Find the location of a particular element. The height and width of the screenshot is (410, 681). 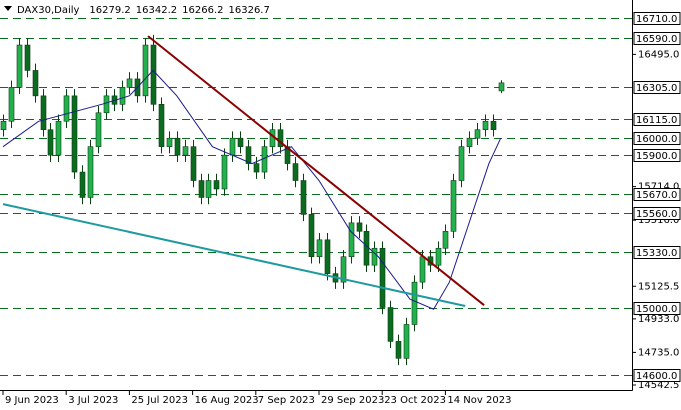

symbol: DAX30,Daily is located at coordinates (48, 10).